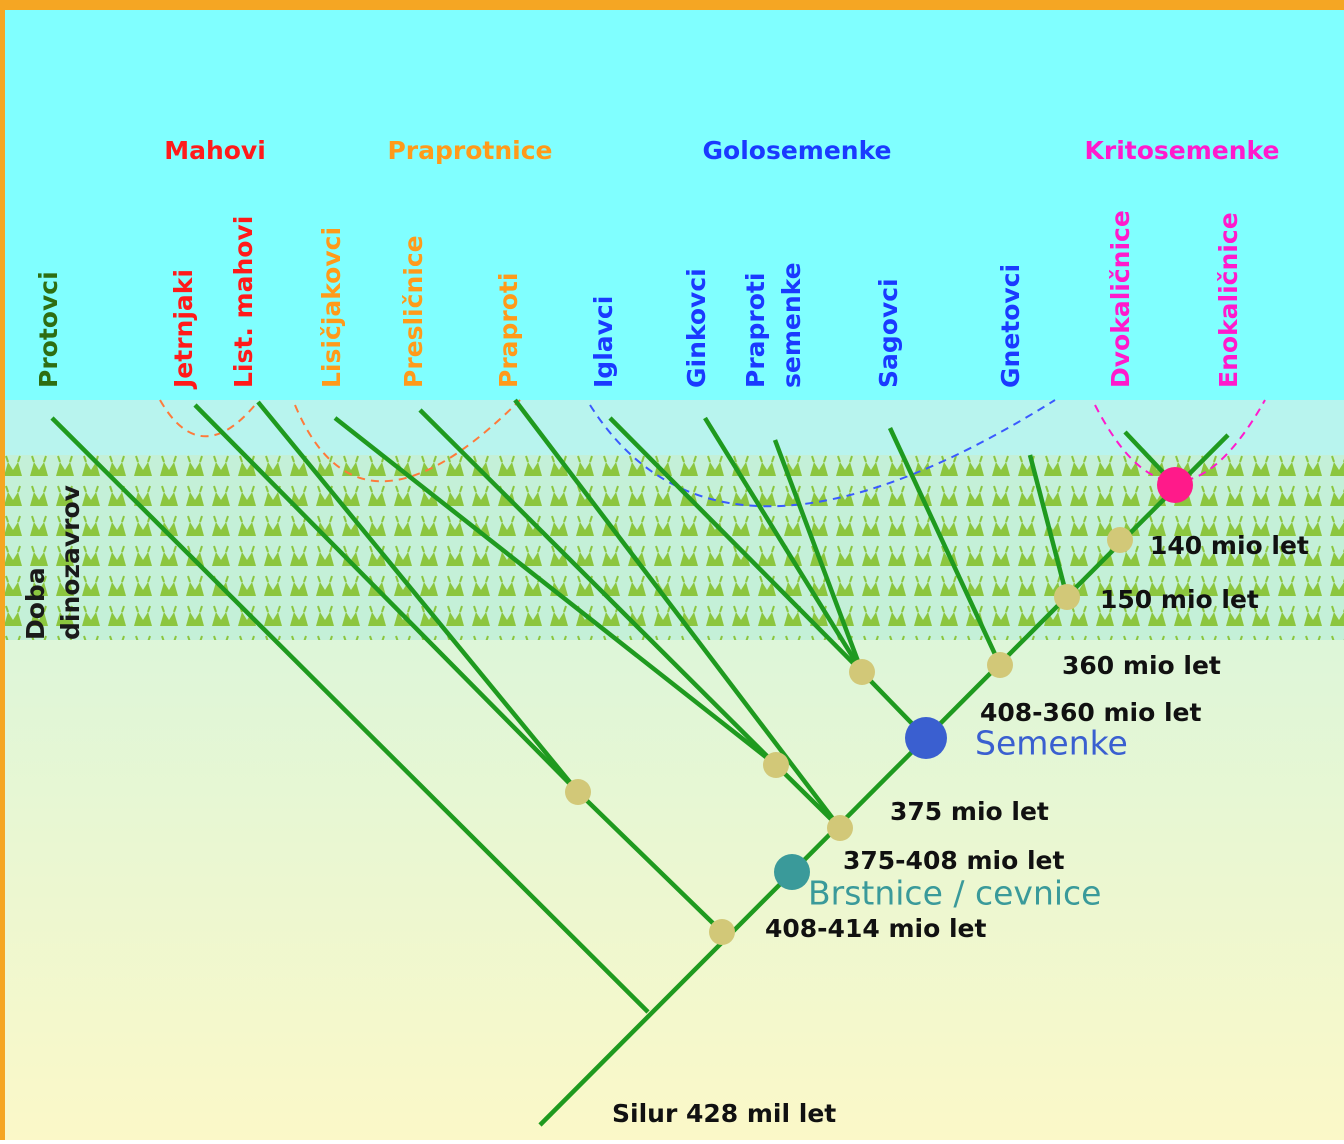 The height and width of the screenshot is (1144, 1344). What do you see at coordinates (953, 860) in the screenshot?
I see `age-label: 375-408 mio let` at bounding box center [953, 860].